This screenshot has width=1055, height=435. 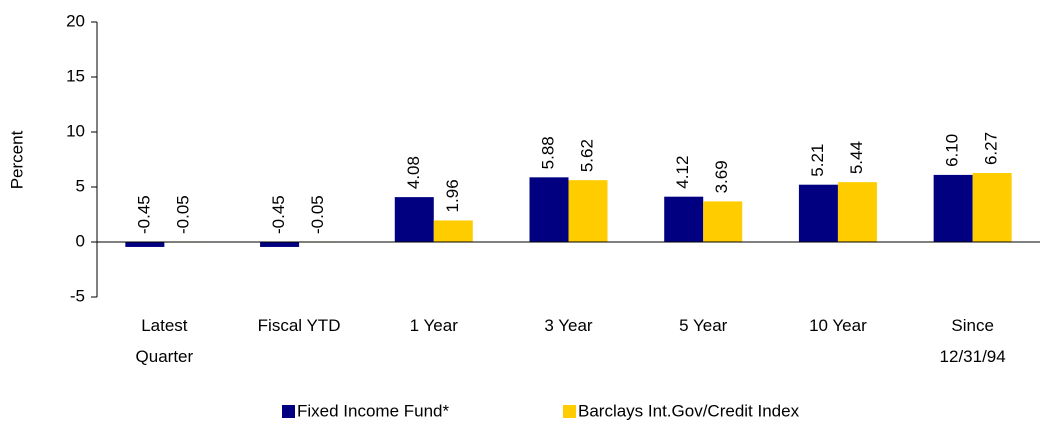 What do you see at coordinates (547, 152) in the screenshot?
I see `value-label: 5.88` at bounding box center [547, 152].